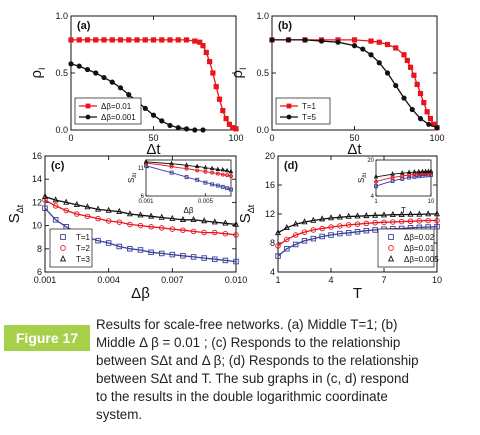 This screenshot has width=480, height=435. I want to click on inset-x-tick-label: 0.001, so click(146, 202).